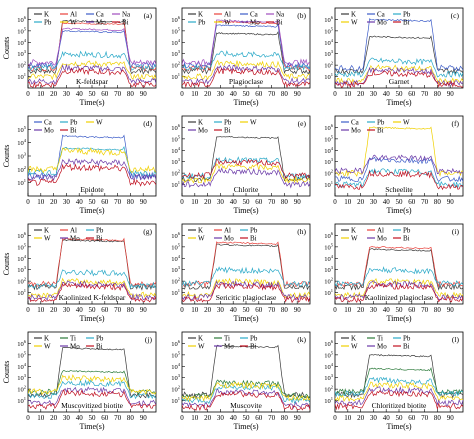  Describe the element at coordinates (246, 81) in the screenshot. I see `mineral-label: Plagioclase` at that location.